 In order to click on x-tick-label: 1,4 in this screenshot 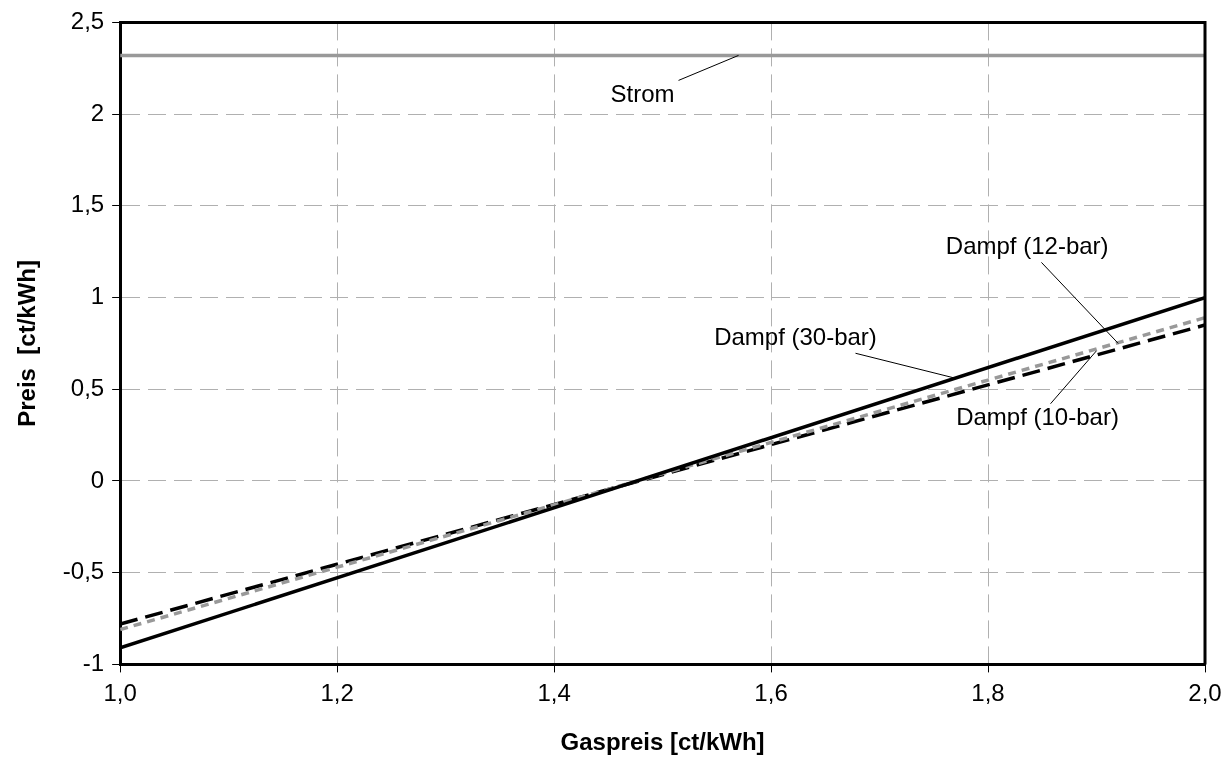, I will do `click(554, 693)`.